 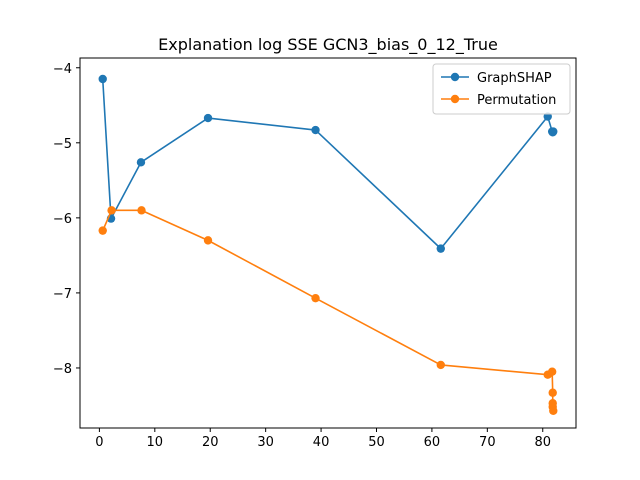 What do you see at coordinates (328, 45) in the screenshot?
I see `chart-title: Explanation log SSE GCN3_bias_0_12_True` at bounding box center [328, 45].